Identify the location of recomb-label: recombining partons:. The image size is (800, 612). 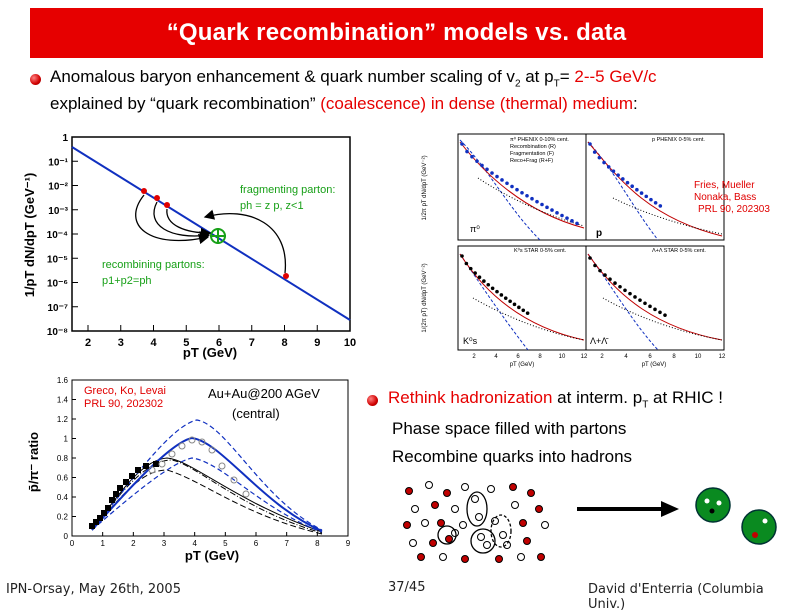
(153, 265).